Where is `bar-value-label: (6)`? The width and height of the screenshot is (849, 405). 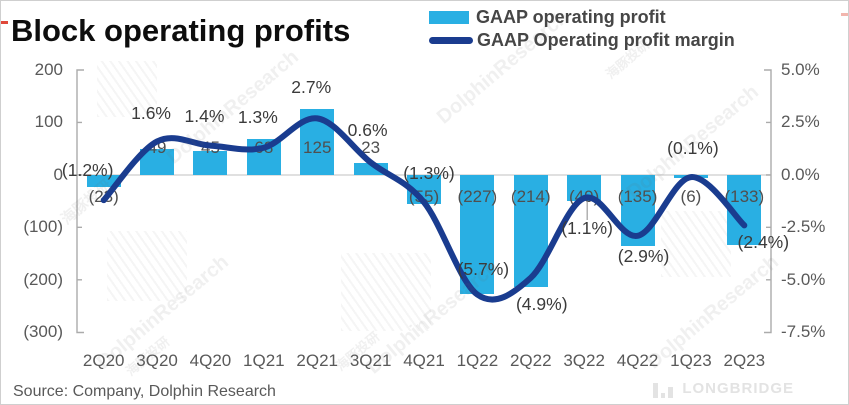
bar-value-label: (6) is located at coordinates (691, 196).